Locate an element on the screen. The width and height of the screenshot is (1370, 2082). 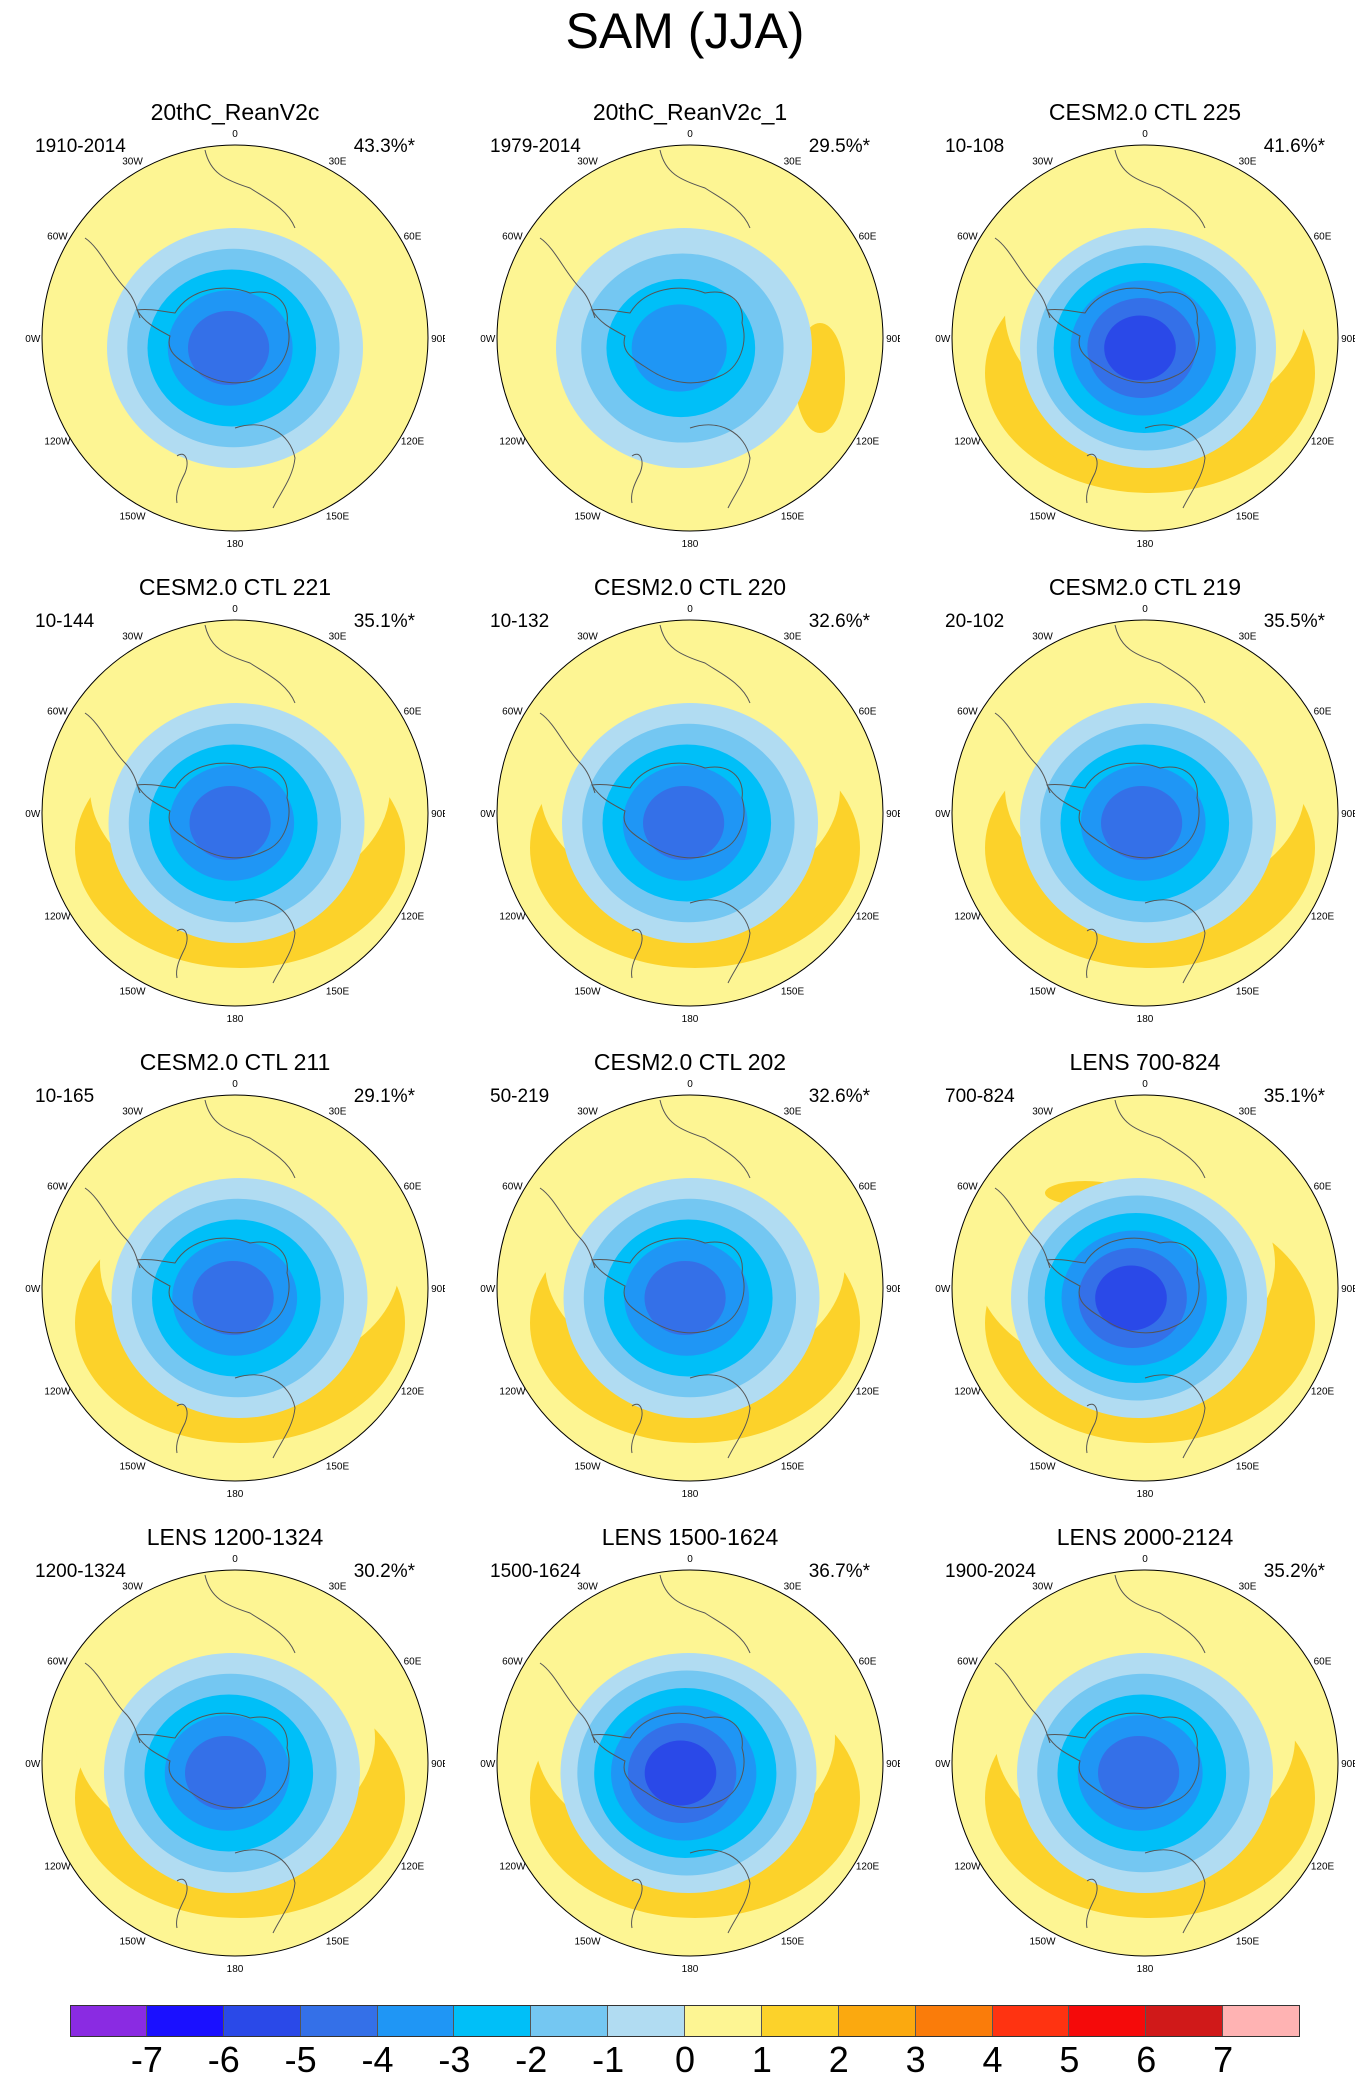
colorbar is located at coordinates (685, 2021).